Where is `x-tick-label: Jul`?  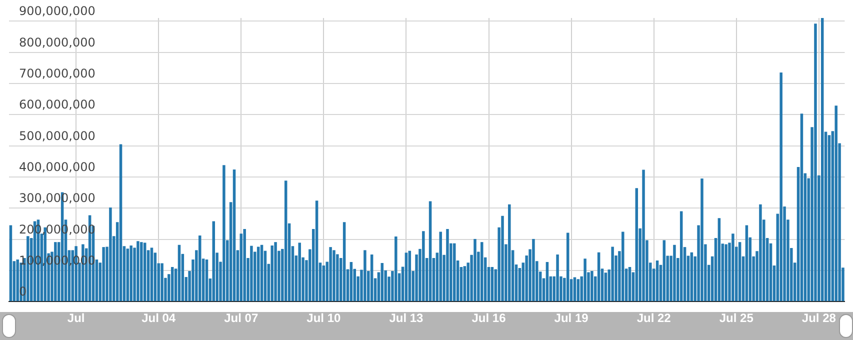 x-tick-label: Jul is located at coordinates (76, 318).